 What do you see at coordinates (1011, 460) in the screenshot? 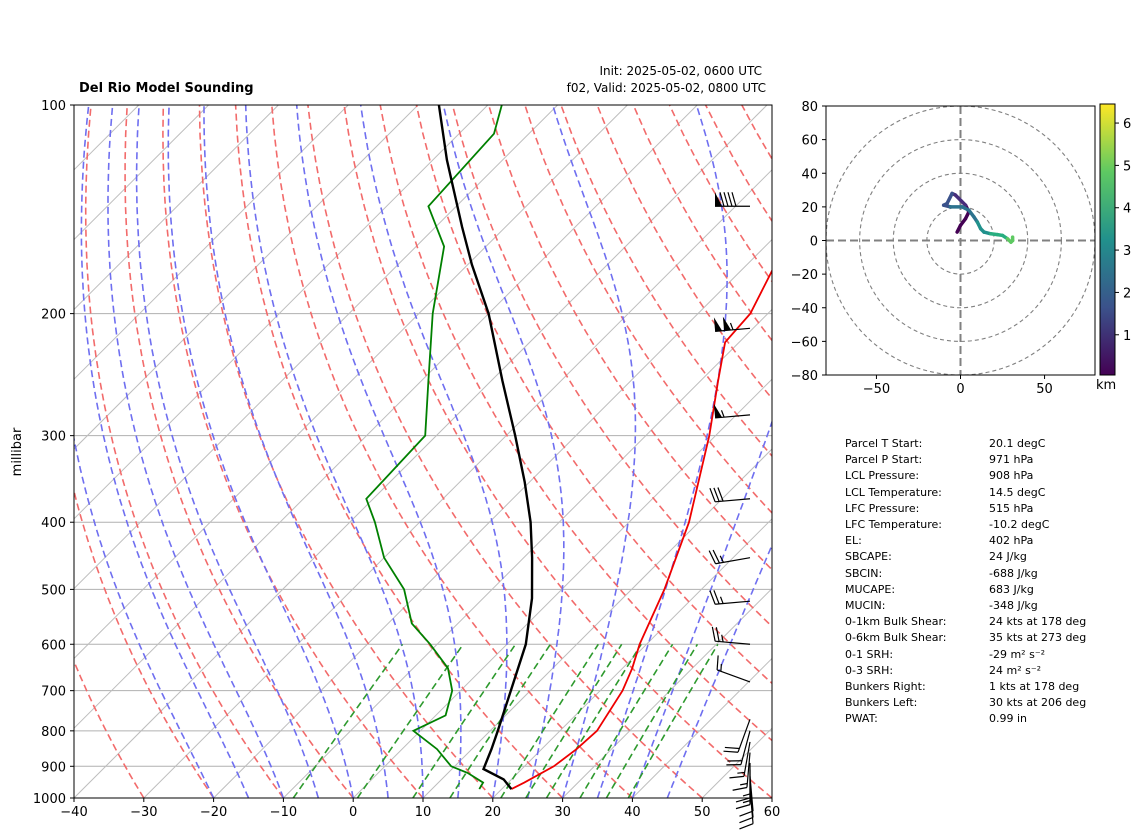
I see `stat-value: 971 hPa` at bounding box center [1011, 460].